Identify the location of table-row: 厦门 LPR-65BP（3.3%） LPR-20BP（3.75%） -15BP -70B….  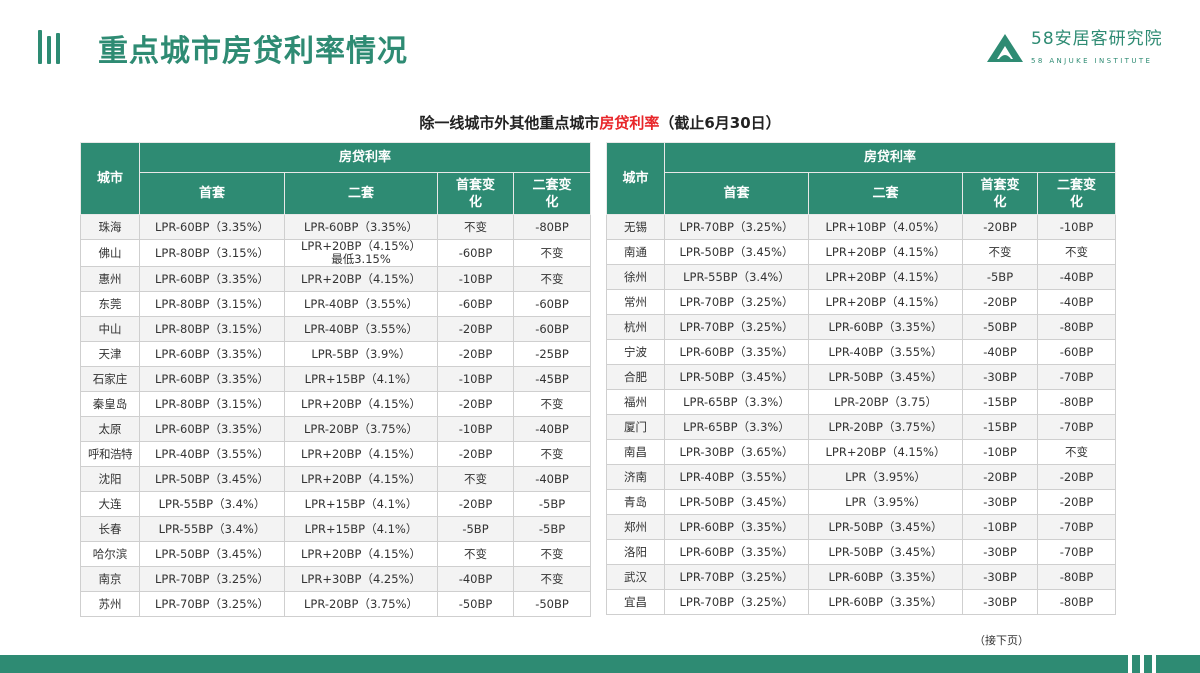
(861, 427).